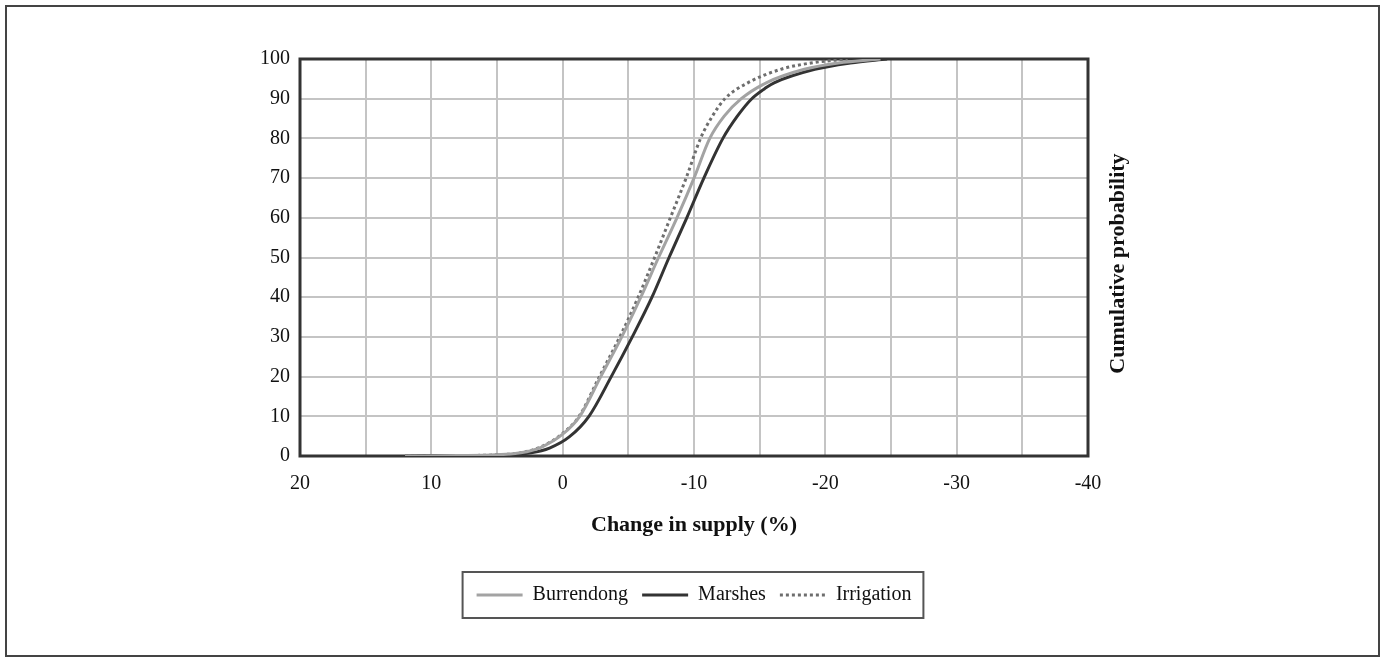  I want to click on x-tick-label: 0, so click(562, 482).